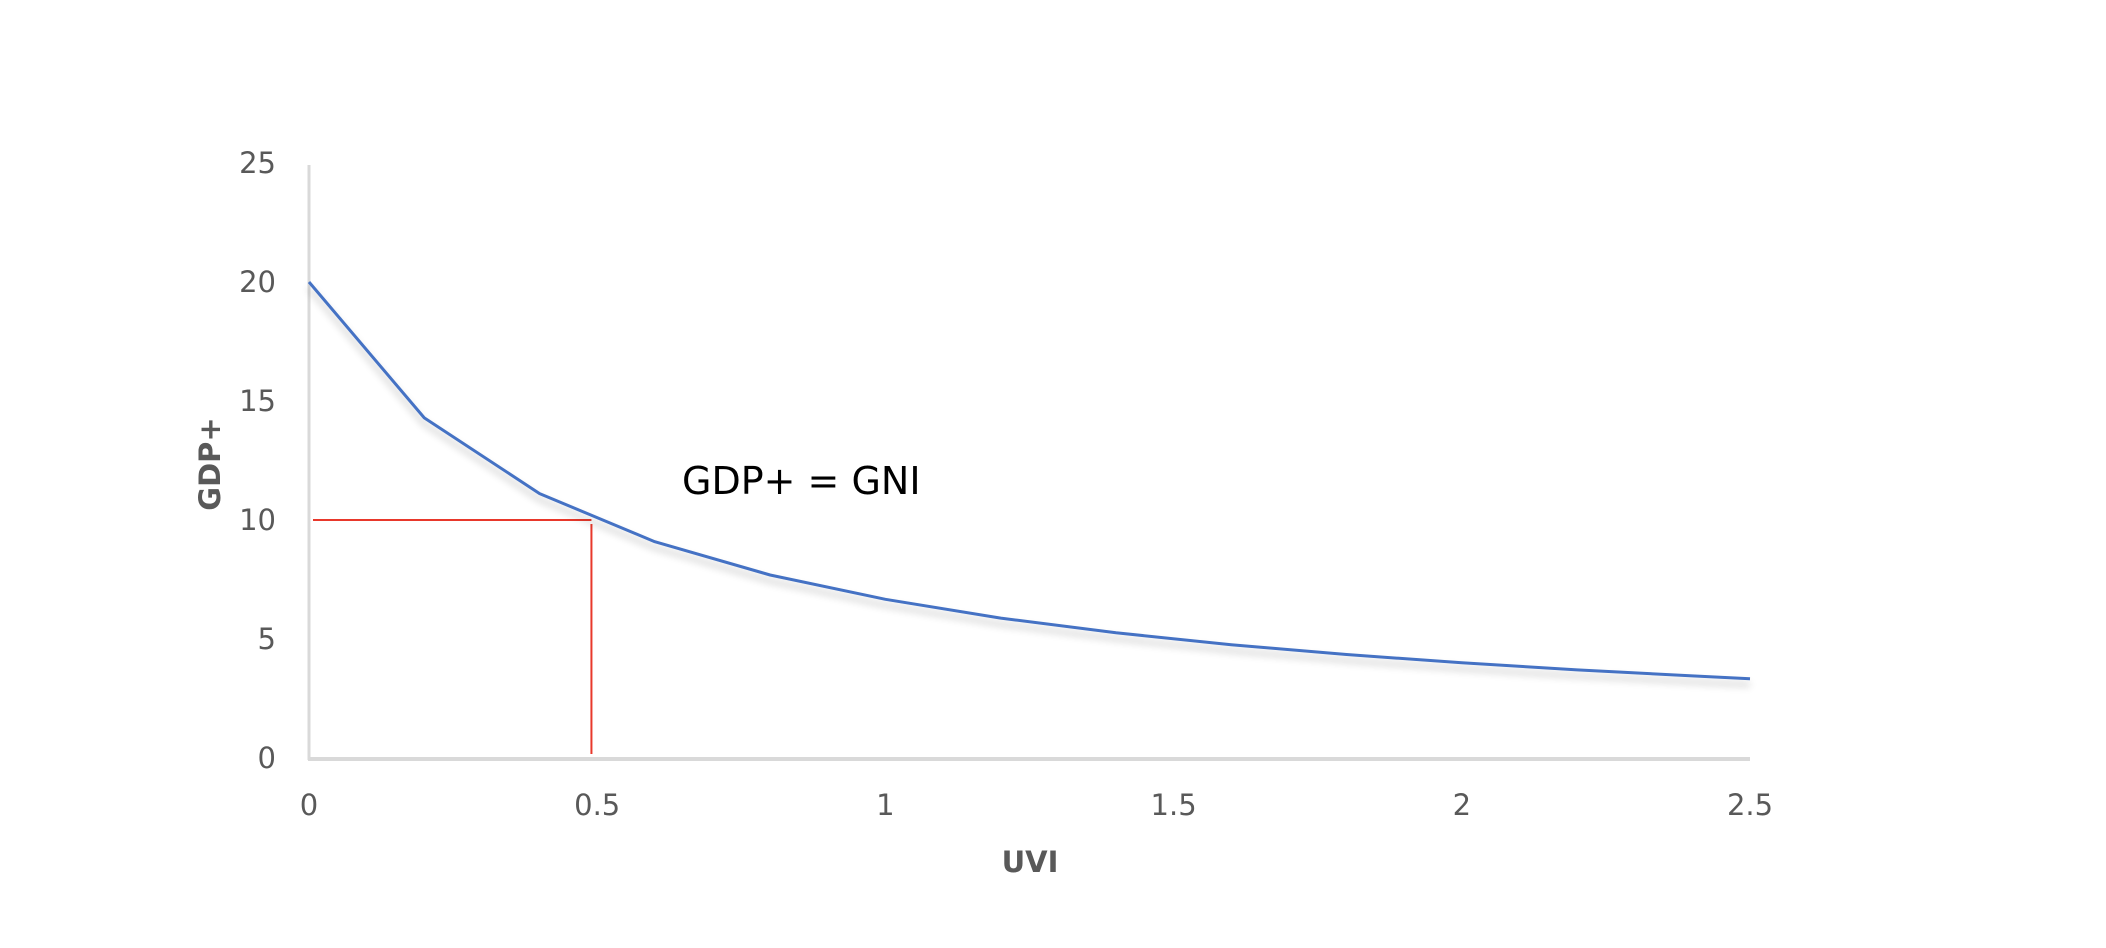 Image resolution: width=2106 pixels, height=948 pixels. I want to click on y-tick-label: 0, so click(267, 758).